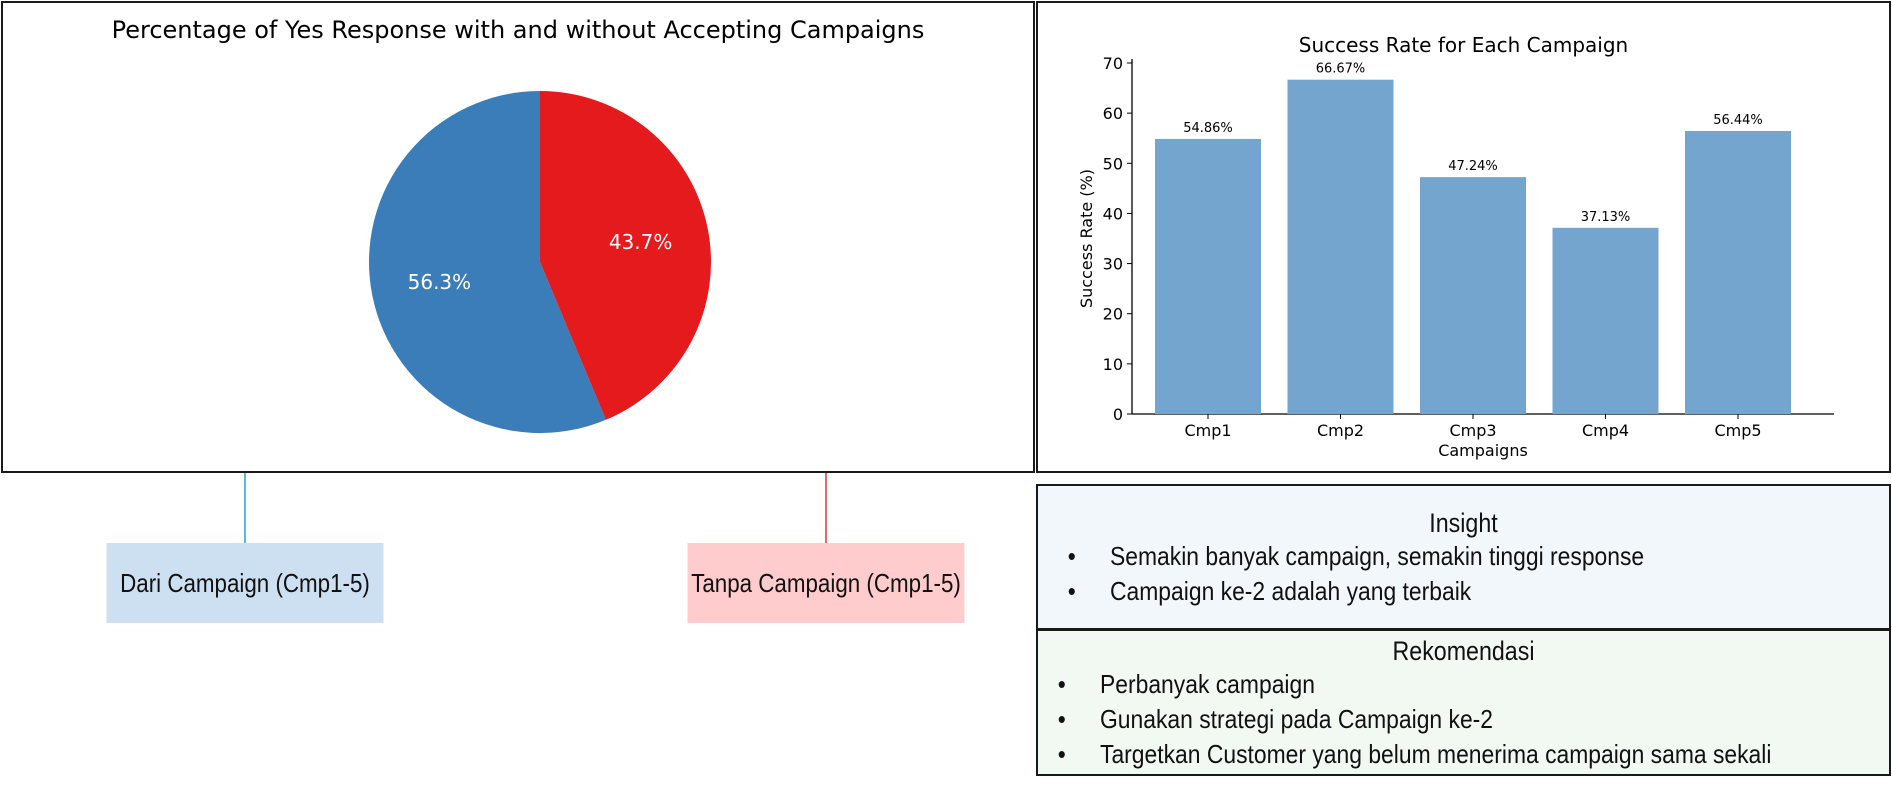 The width and height of the screenshot is (1892, 790). Describe the element at coordinates (826, 583) in the screenshot. I see `without-campaign-label-box: Tanpa Campaign (Cmp1-5)` at that location.